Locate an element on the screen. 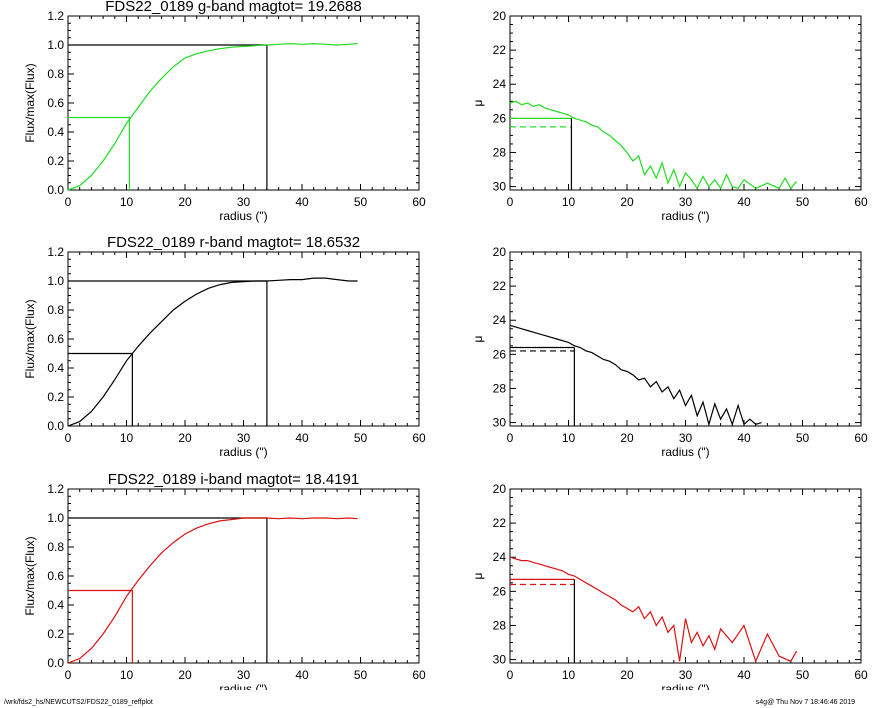  y-axis-label: μ is located at coordinates (478, 102).